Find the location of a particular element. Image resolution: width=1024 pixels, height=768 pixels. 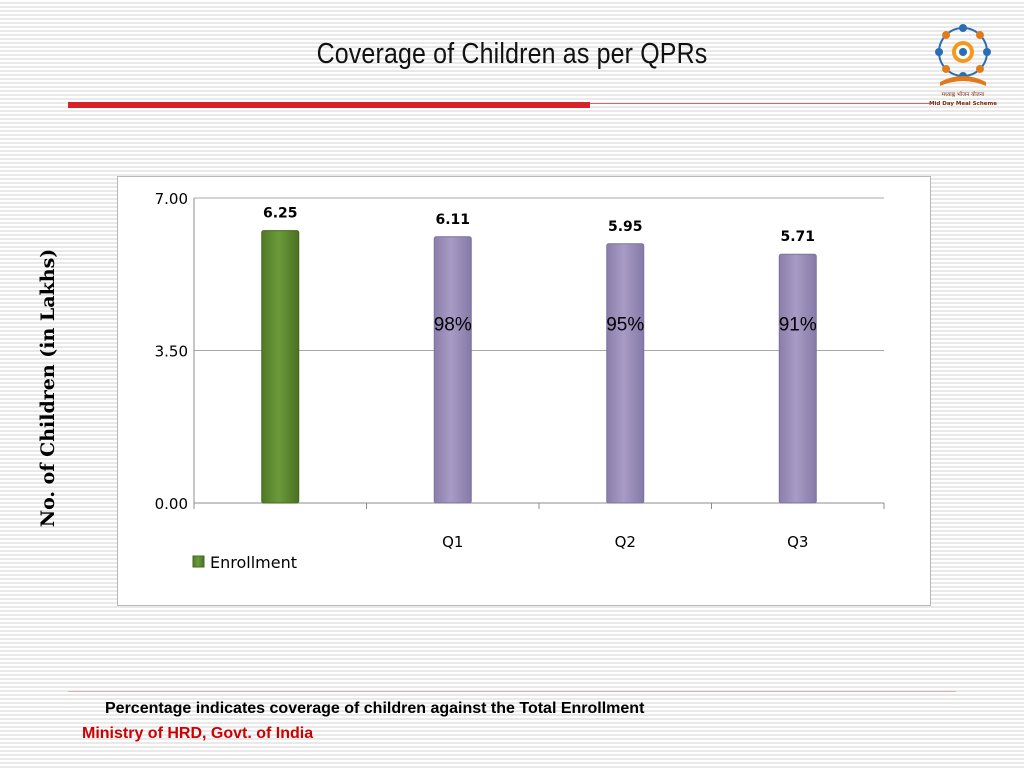

mid-day-meal-logo-icon: मध्याह्न भोजन योजना Mid Day Meal Scheme is located at coordinates (963, 65).